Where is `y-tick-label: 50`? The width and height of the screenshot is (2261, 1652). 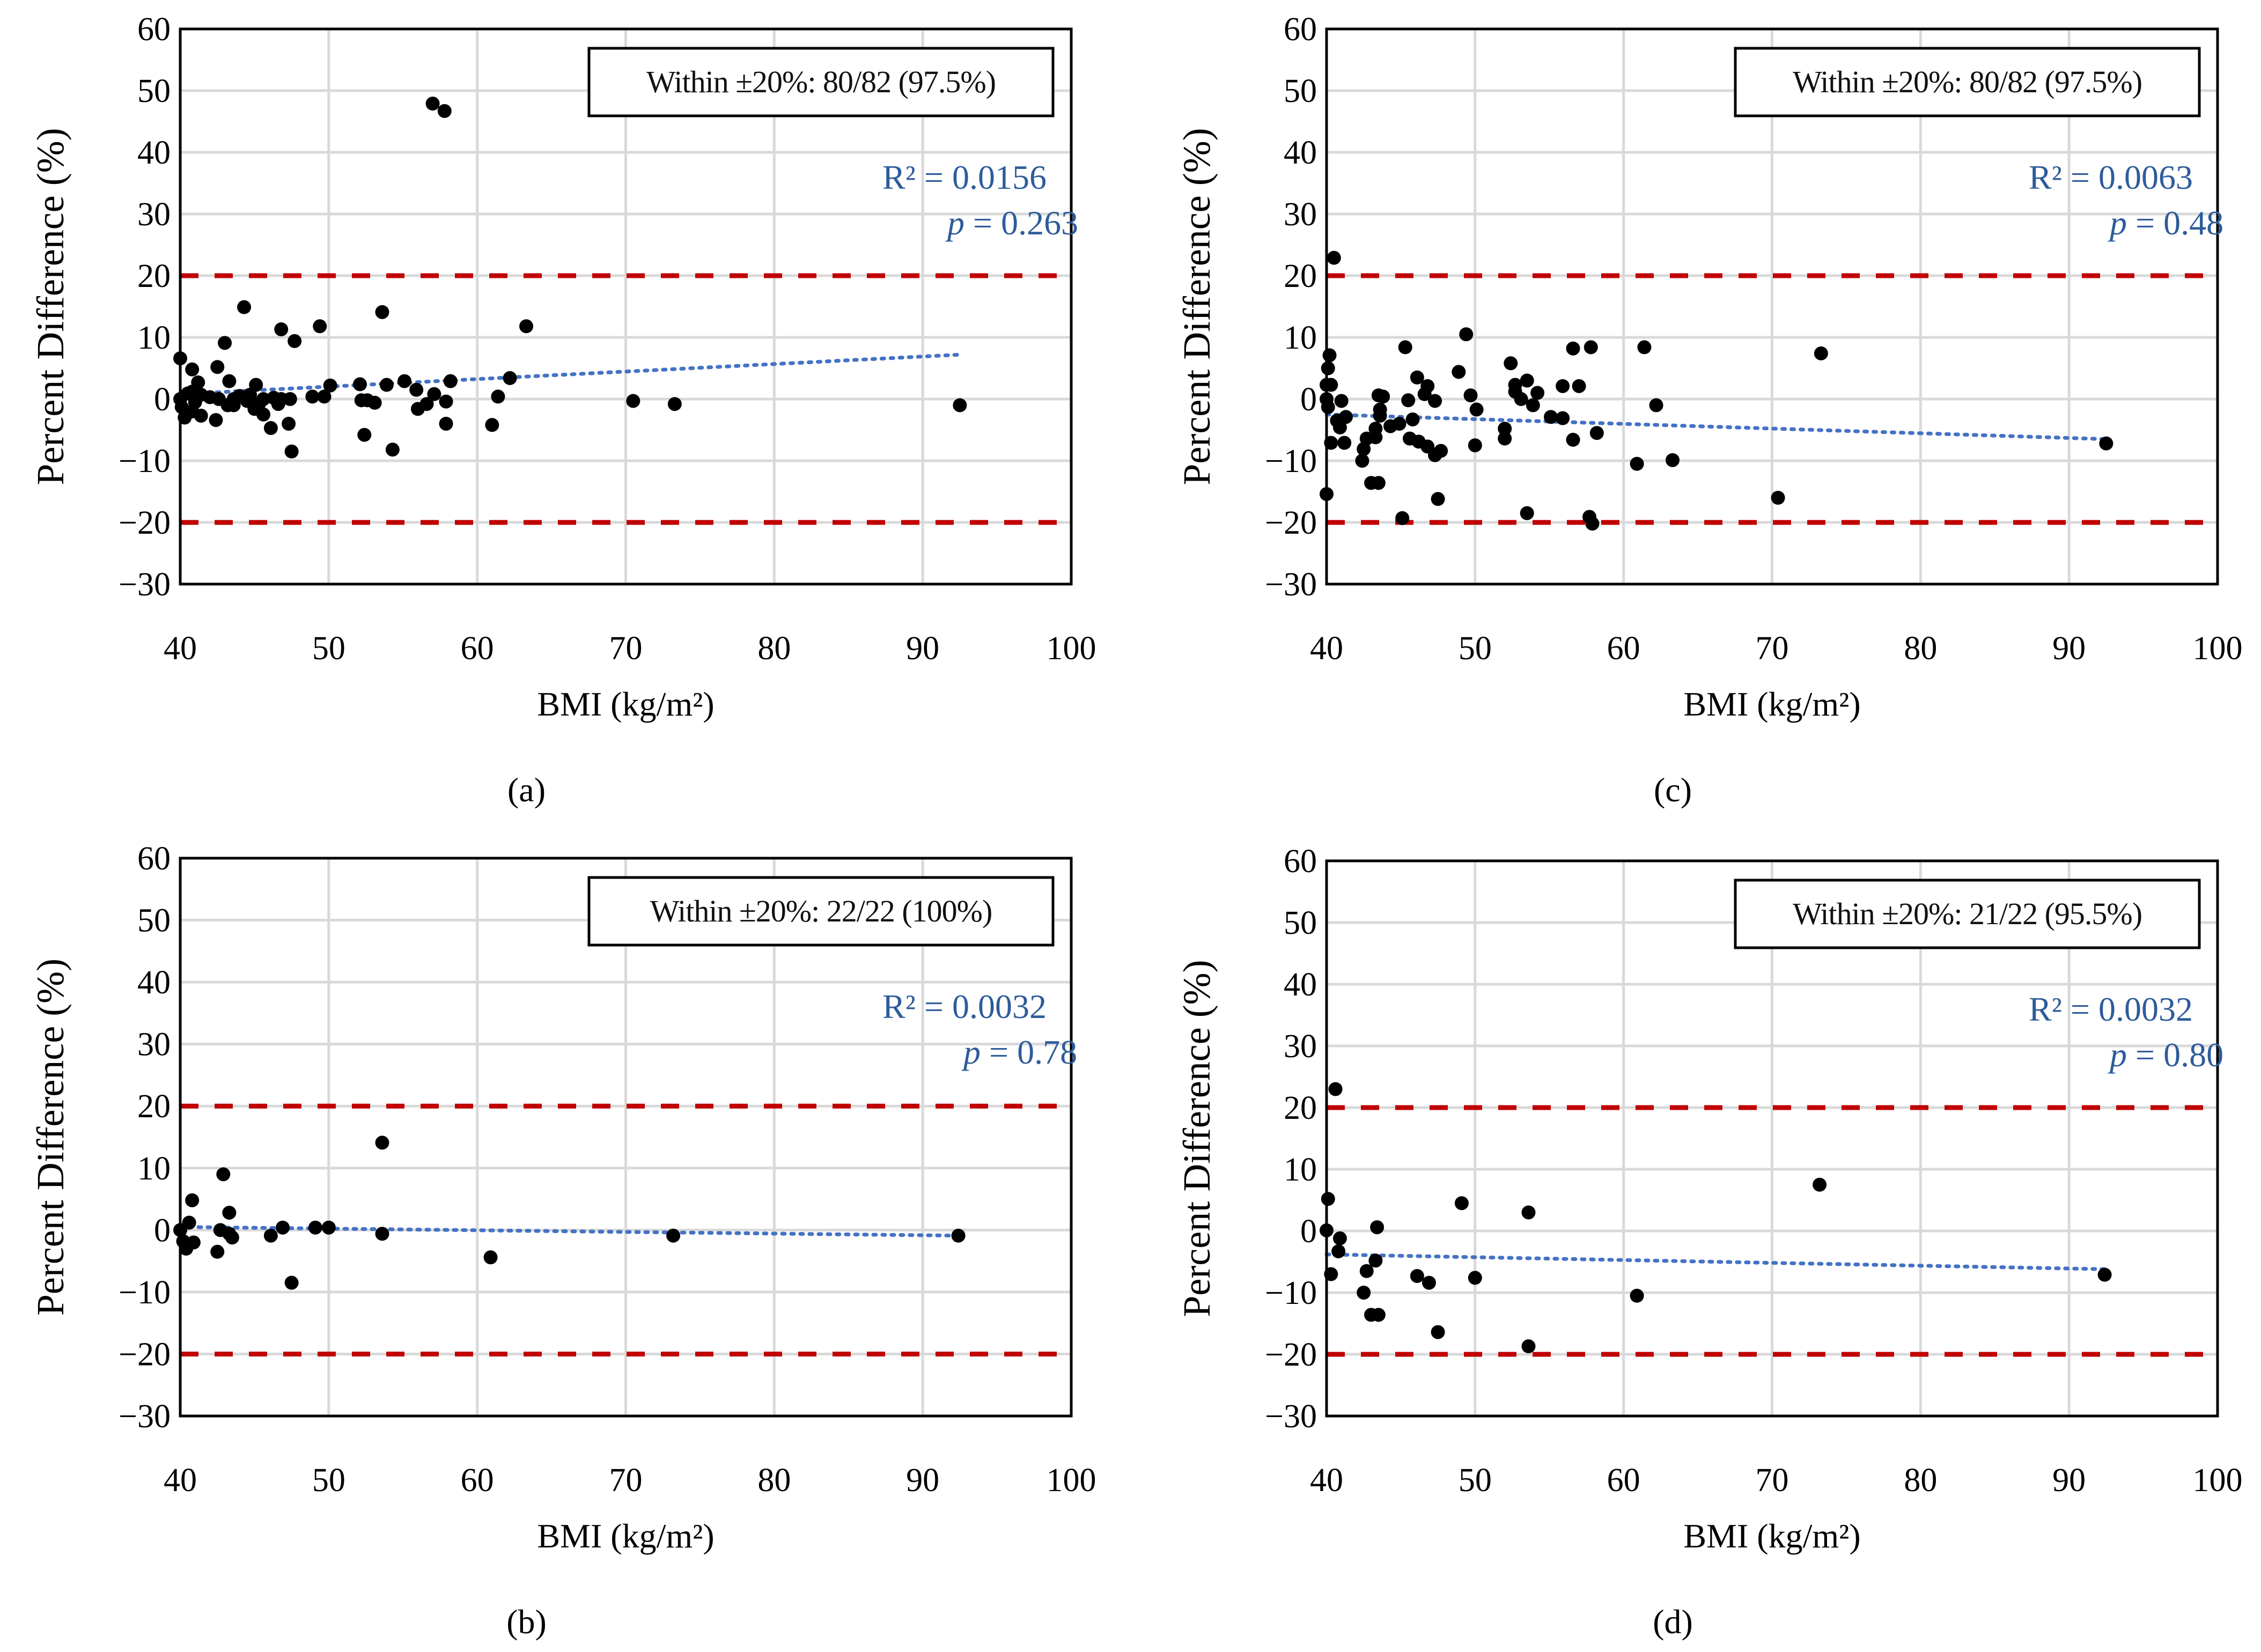 y-tick-label: 50 is located at coordinates (154, 91).